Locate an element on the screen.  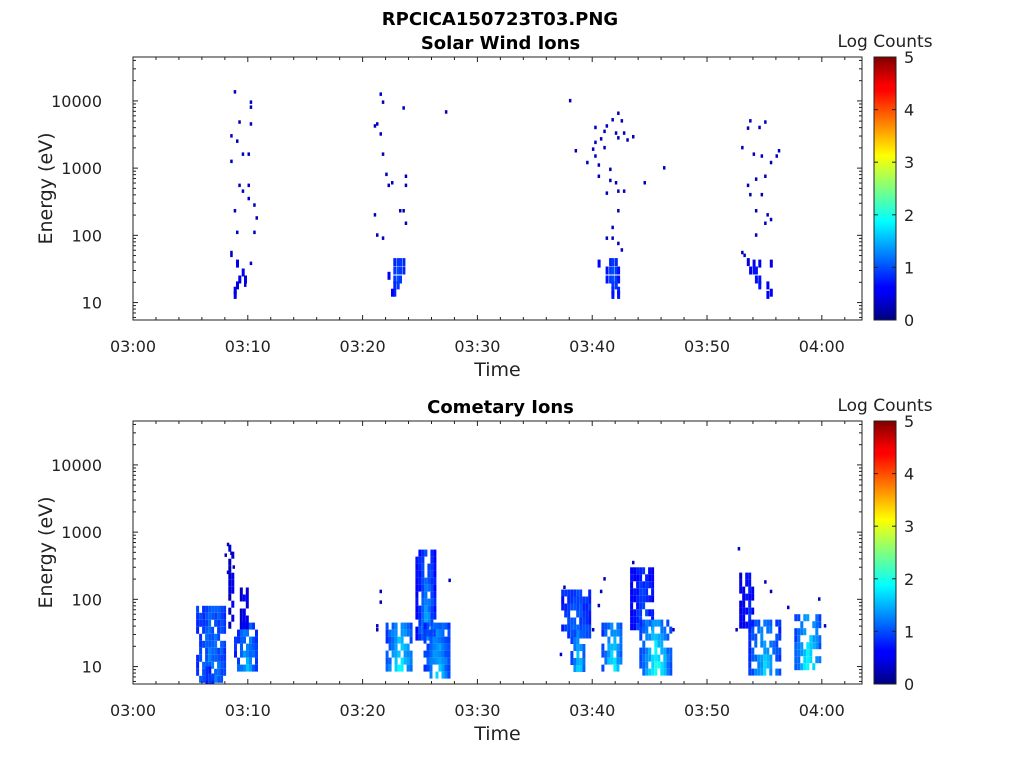
colorbar-tick-label: 5 is located at coordinates (909, 421).